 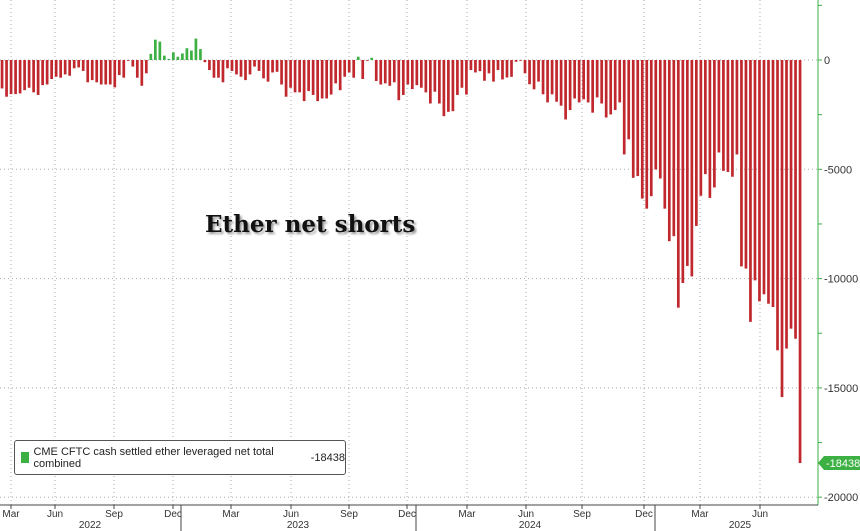 What do you see at coordinates (582, 514) in the screenshot?
I see `x-tick-label: Sep` at bounding box center [582, 514].